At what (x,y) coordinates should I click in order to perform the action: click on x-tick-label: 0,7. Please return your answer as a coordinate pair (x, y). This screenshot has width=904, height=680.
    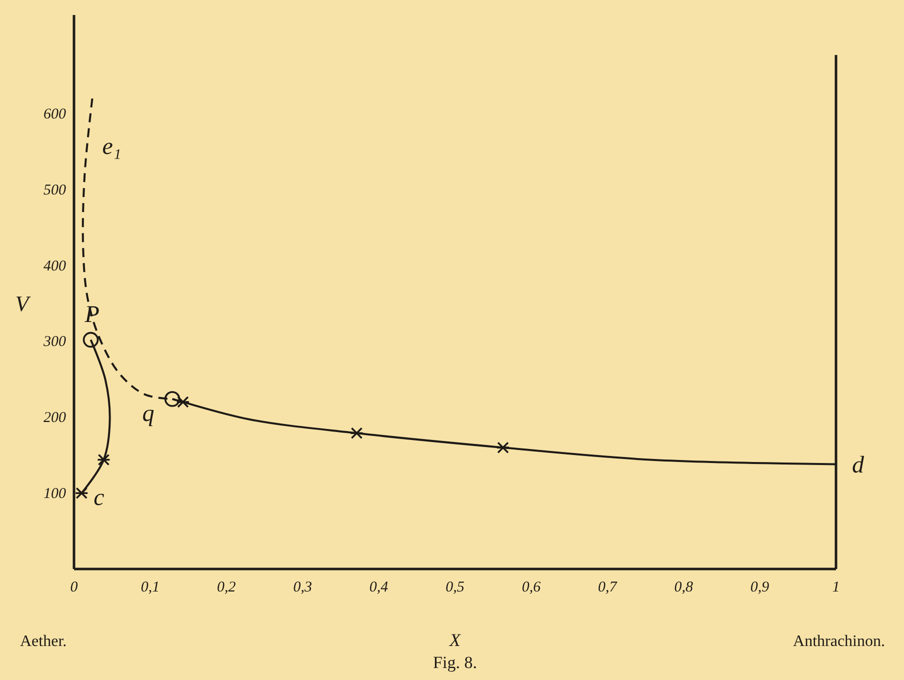
    Looking at the image, I should click on (608, 588).